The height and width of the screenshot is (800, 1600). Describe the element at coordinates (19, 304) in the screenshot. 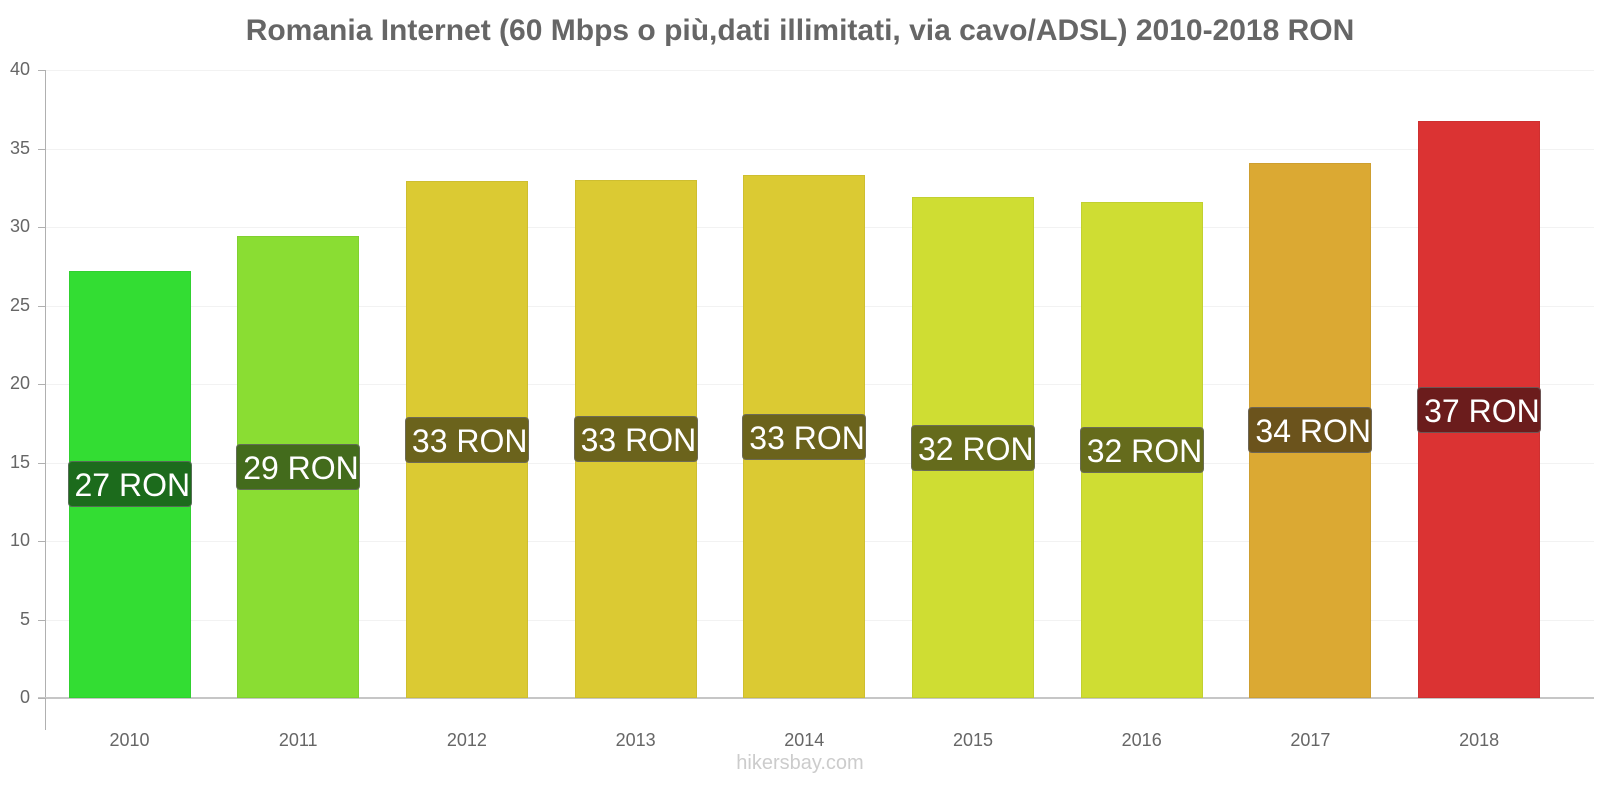

I see `y-tick-label: 25` at that location.